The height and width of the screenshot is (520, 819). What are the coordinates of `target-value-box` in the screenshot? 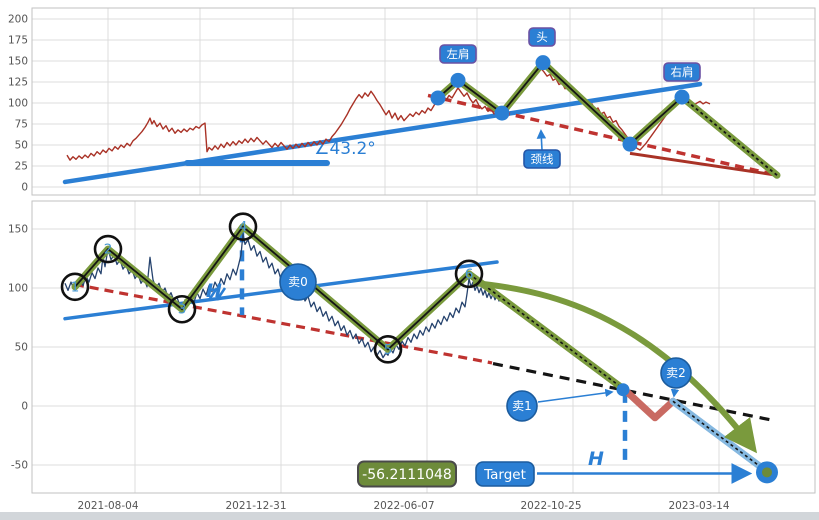 It's located at (407, 474).